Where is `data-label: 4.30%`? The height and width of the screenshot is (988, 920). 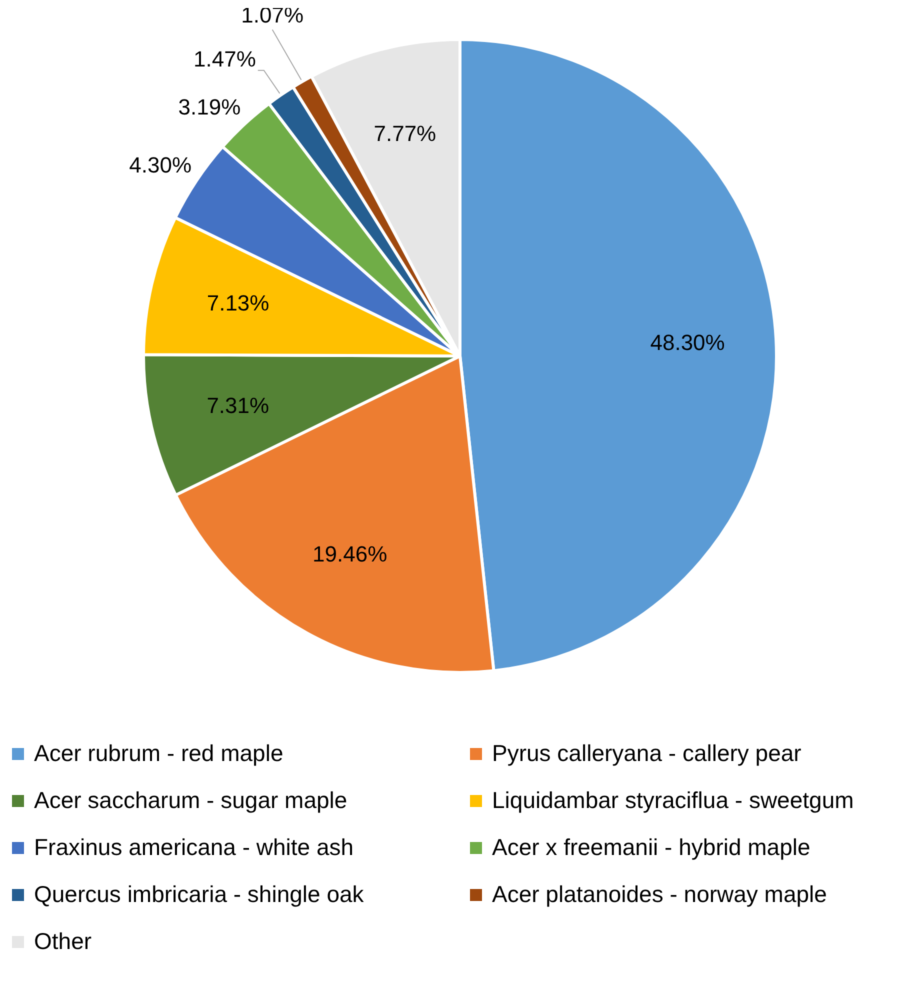
data-label: 4.30% is located at coordinates (160, 165).